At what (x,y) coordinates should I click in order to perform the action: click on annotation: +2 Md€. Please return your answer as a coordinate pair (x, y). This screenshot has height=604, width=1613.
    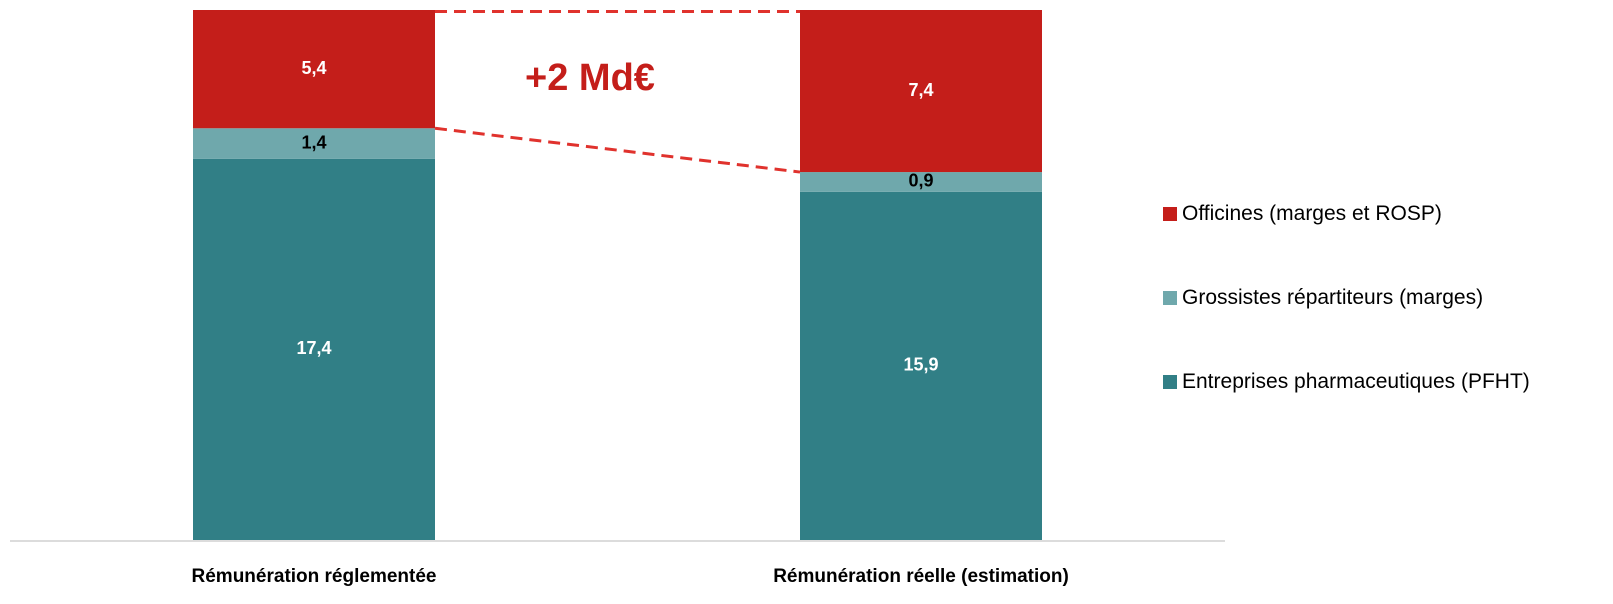
    Looking at the image, I should click on (590, 78).